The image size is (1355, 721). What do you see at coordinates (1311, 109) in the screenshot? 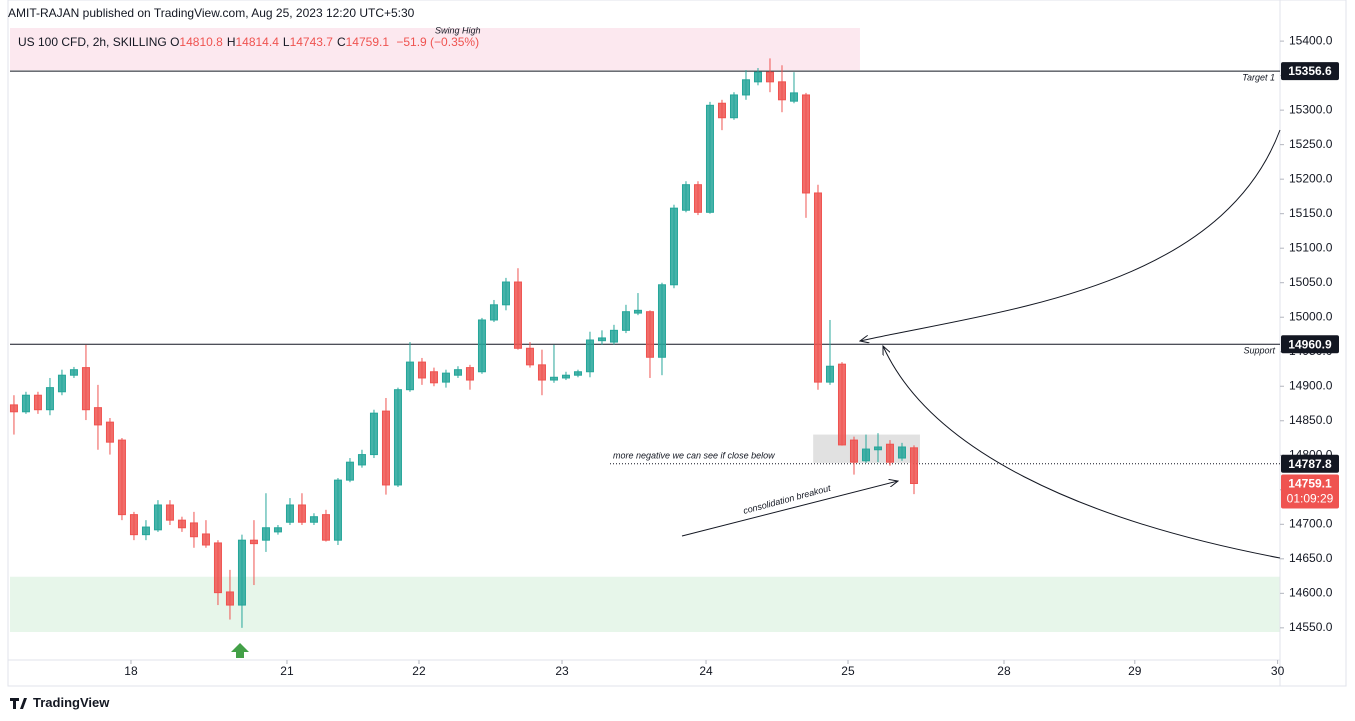
I see `y-tick-label: 15300.0` at bounding box center [1311, 109].